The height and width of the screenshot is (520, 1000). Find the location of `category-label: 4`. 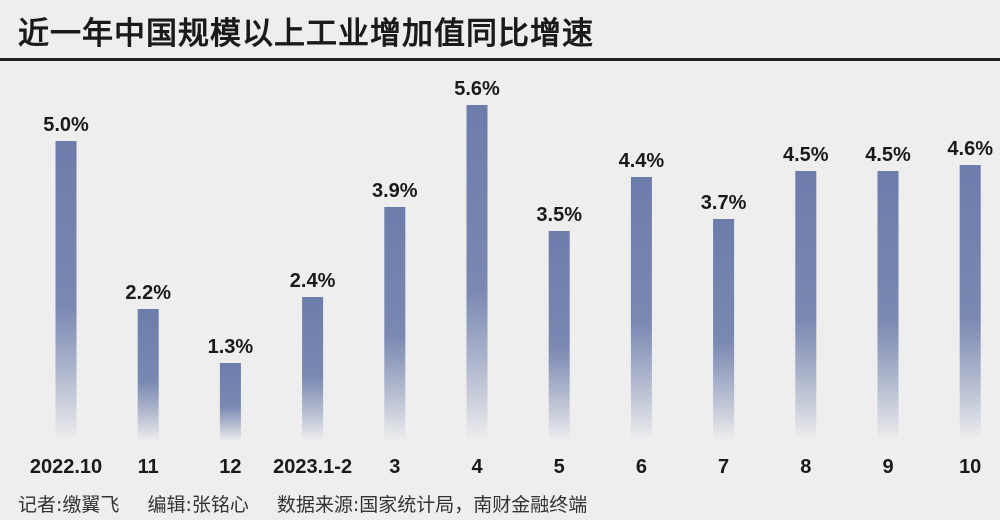

category-label: 4 is located at coordinates (477, 467).